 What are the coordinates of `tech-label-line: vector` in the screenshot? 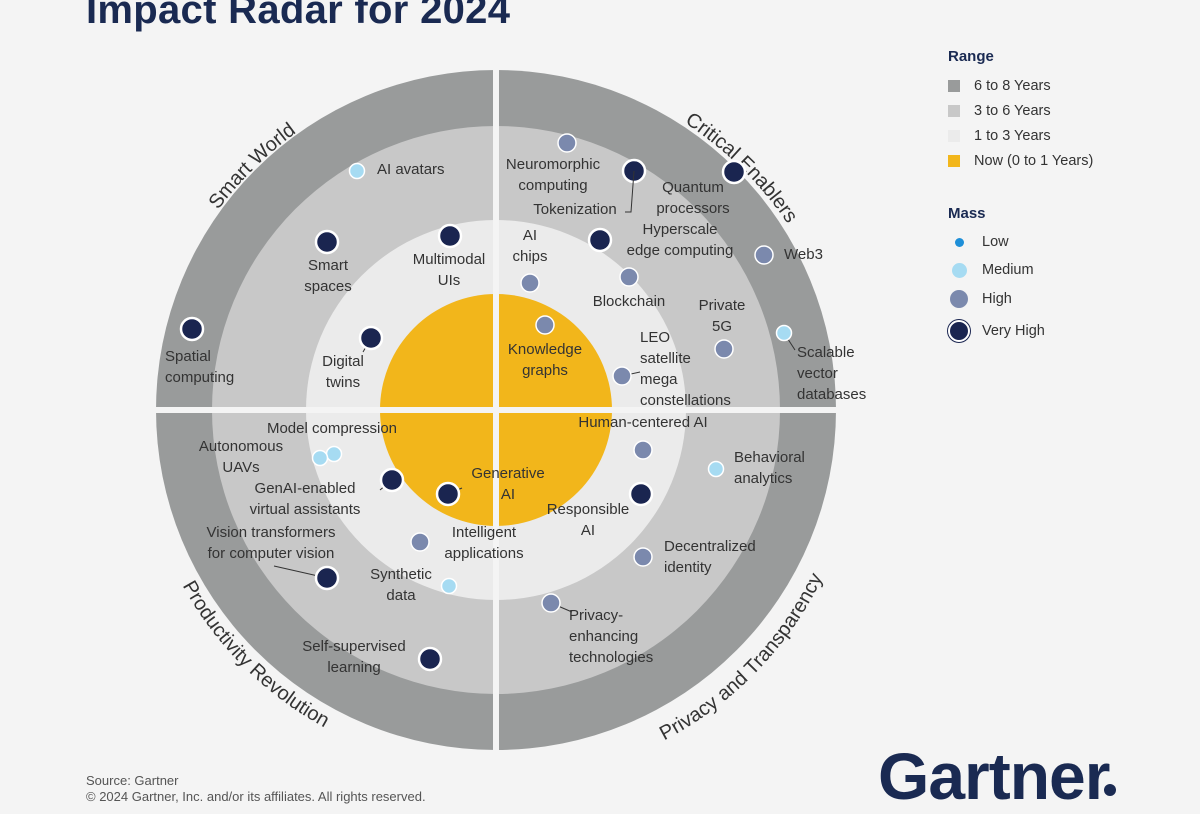 It's located at (817, 373).